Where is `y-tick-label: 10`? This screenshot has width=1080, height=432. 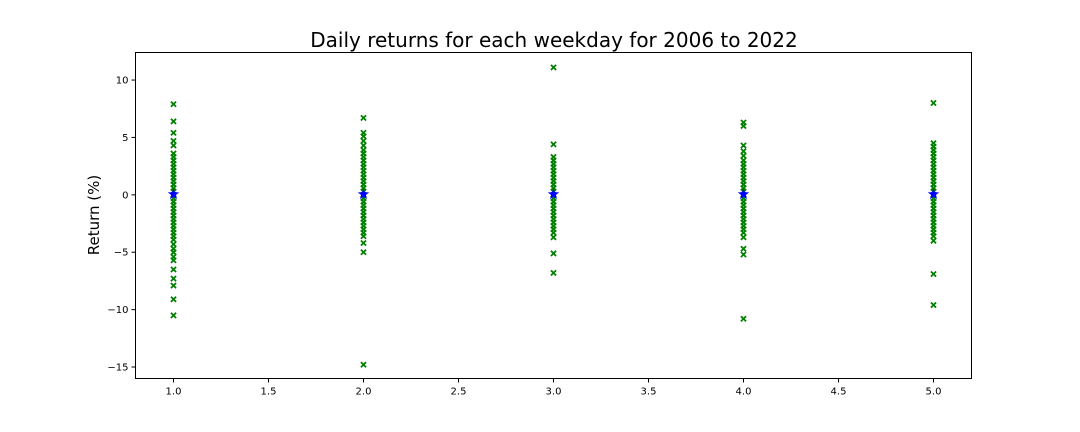
y-tick-label: 10 is located at coordinates (122, 81).